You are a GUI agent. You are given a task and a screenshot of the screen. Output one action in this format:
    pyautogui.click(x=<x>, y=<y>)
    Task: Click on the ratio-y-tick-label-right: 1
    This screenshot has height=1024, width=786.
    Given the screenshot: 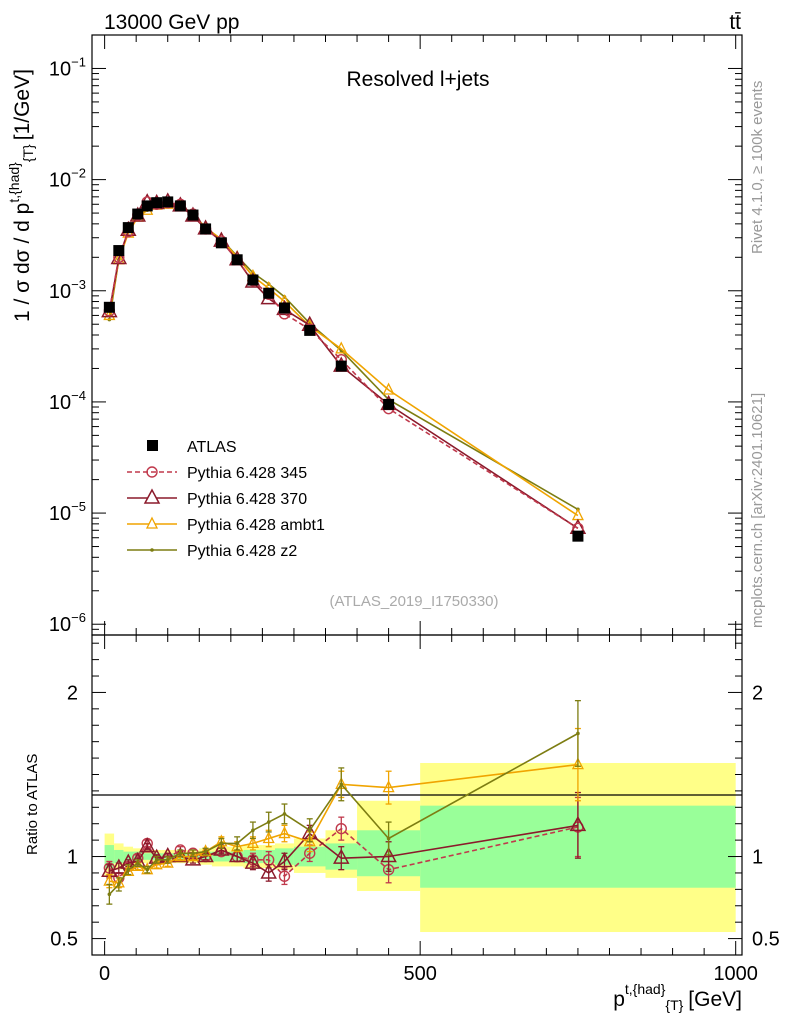 What is the action you would take?
    pyautogui.click(x=757, y=858)
    